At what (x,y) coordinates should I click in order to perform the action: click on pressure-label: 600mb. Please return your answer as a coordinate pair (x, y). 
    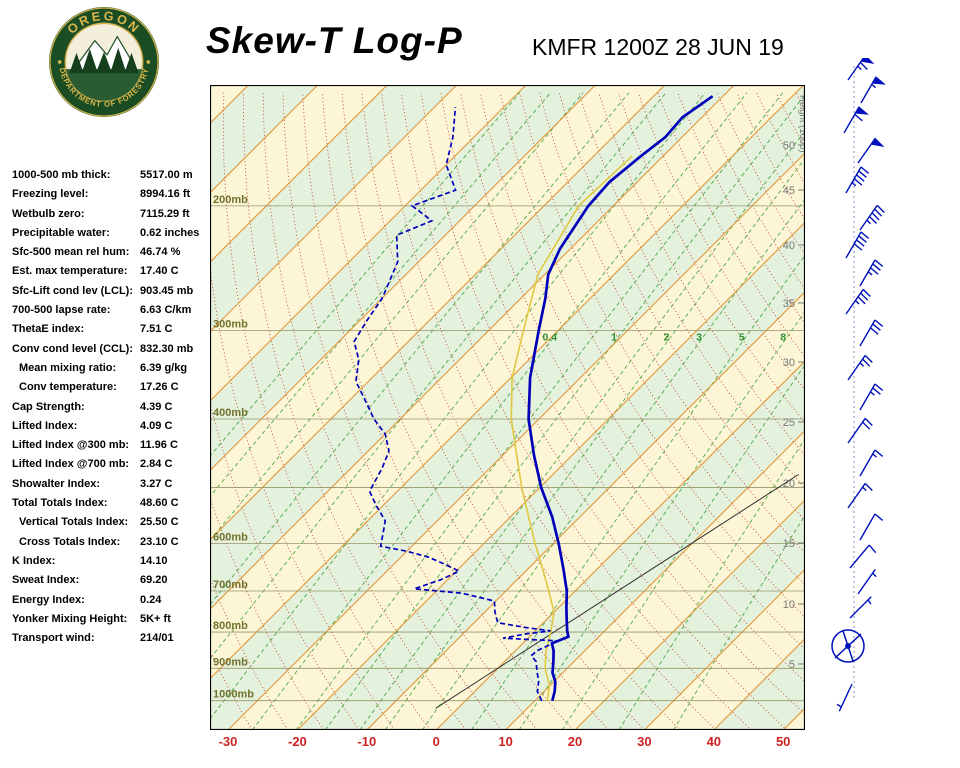
    Looking at the image, I should click on (230, 538).